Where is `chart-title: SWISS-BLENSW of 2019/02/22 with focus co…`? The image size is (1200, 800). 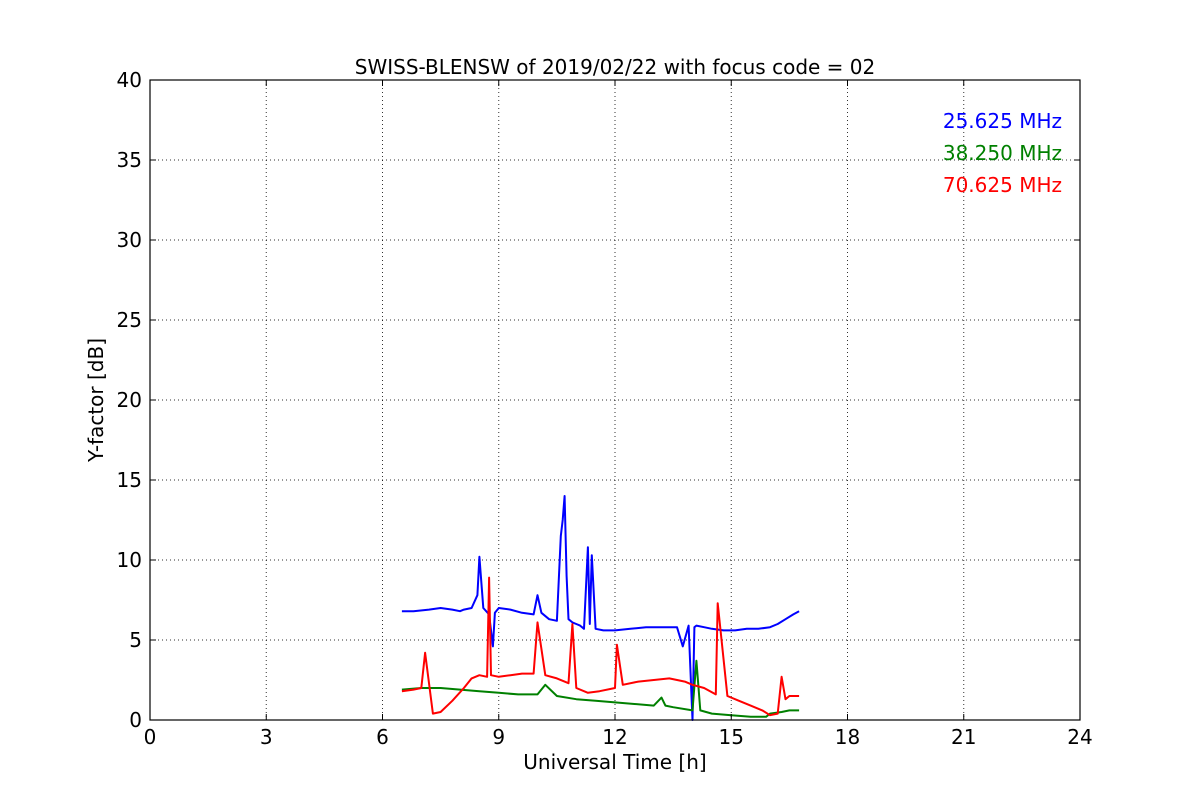
chart-title: SWISS-BLENSW of 2019/02/22 with focus co… is located at coordinates (615, 67).